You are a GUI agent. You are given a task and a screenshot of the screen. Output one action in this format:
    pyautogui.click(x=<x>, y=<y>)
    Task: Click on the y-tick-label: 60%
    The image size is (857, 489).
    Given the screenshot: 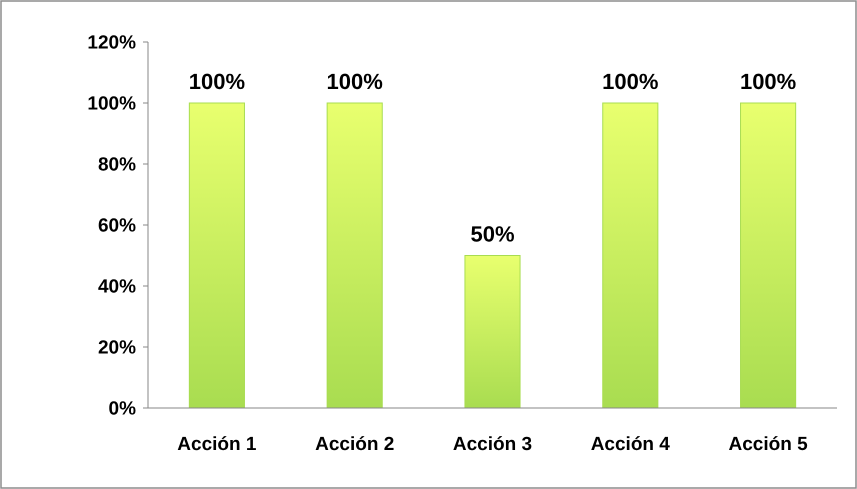 What is the action you would take?
    pyautogui.click(x=117, y=226)
    